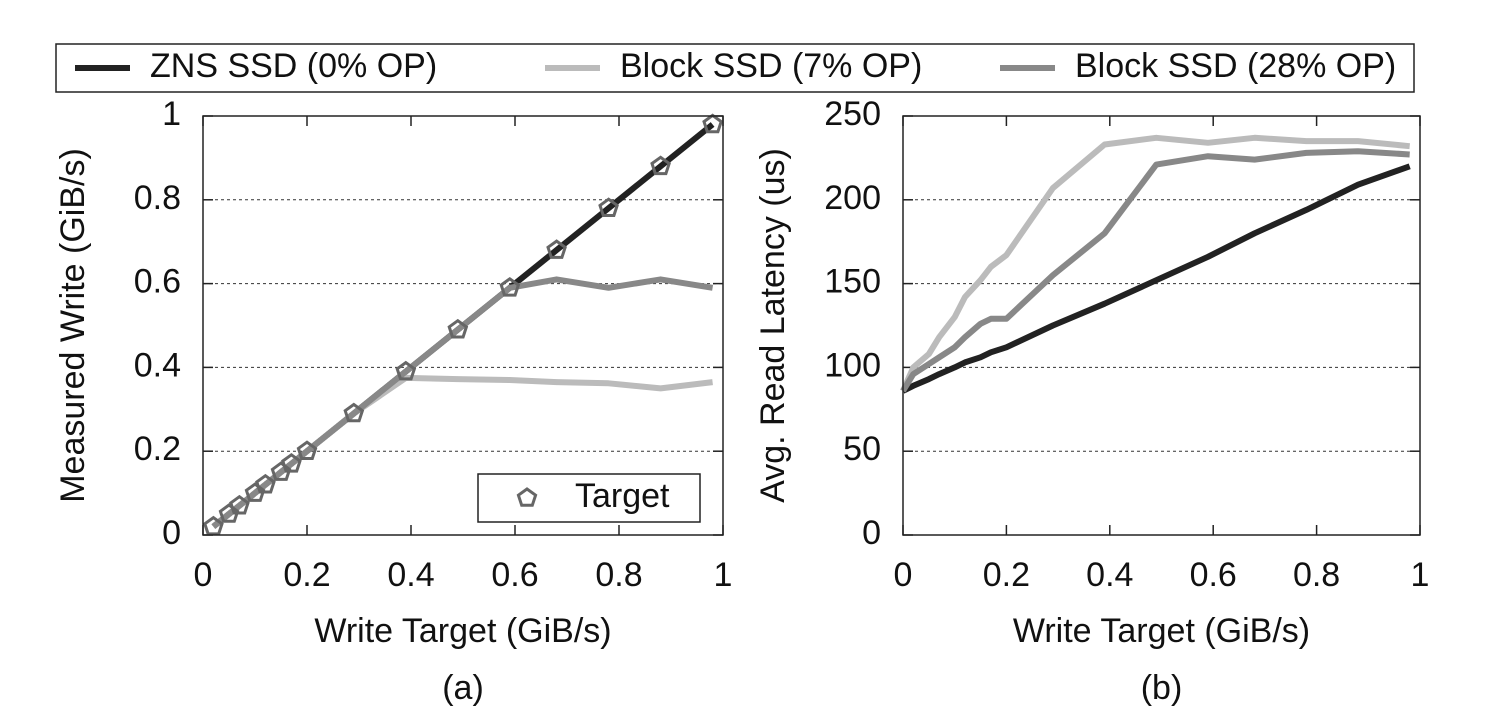 This screenshot has width=1492, height=722. I want to click on y-tick-label: 1, so click(171, 114).